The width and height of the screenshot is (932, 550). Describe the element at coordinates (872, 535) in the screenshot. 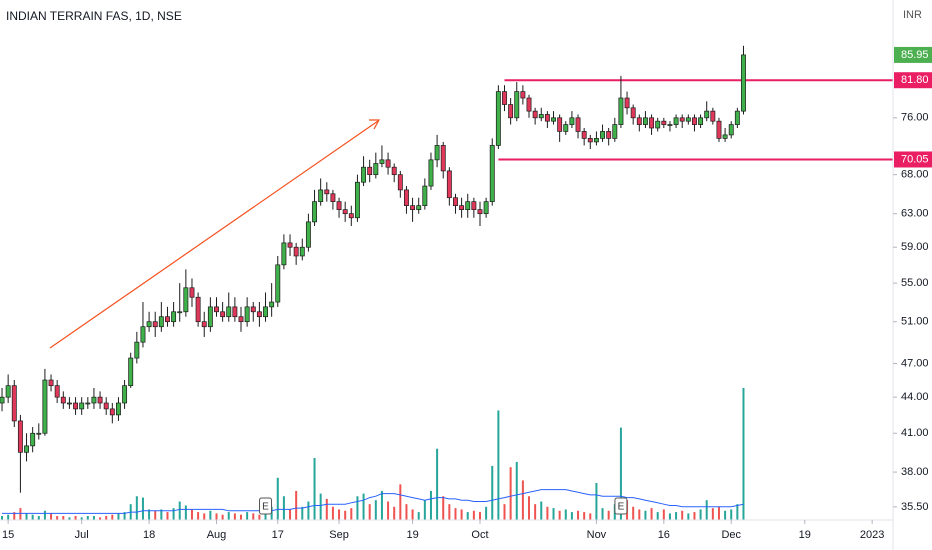

I see `x-tick-label: 2023` at that location.